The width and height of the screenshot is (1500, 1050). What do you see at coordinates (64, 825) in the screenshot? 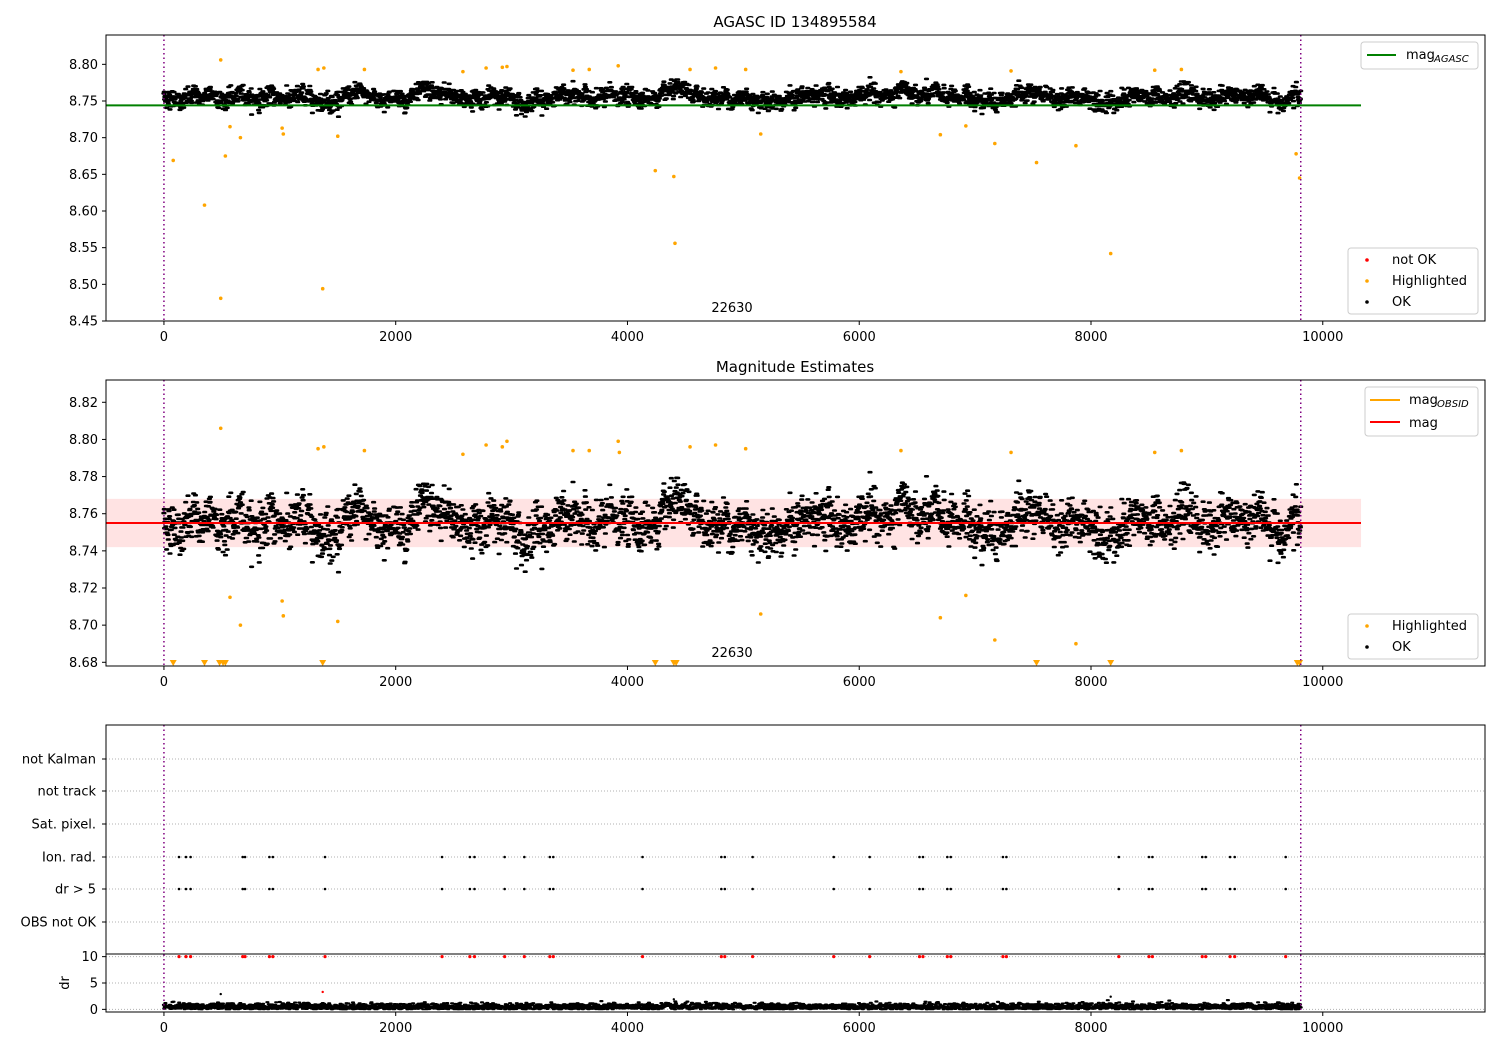
I see `flag-row-label: Sat. pixel.` at bounding box center [64, 825].